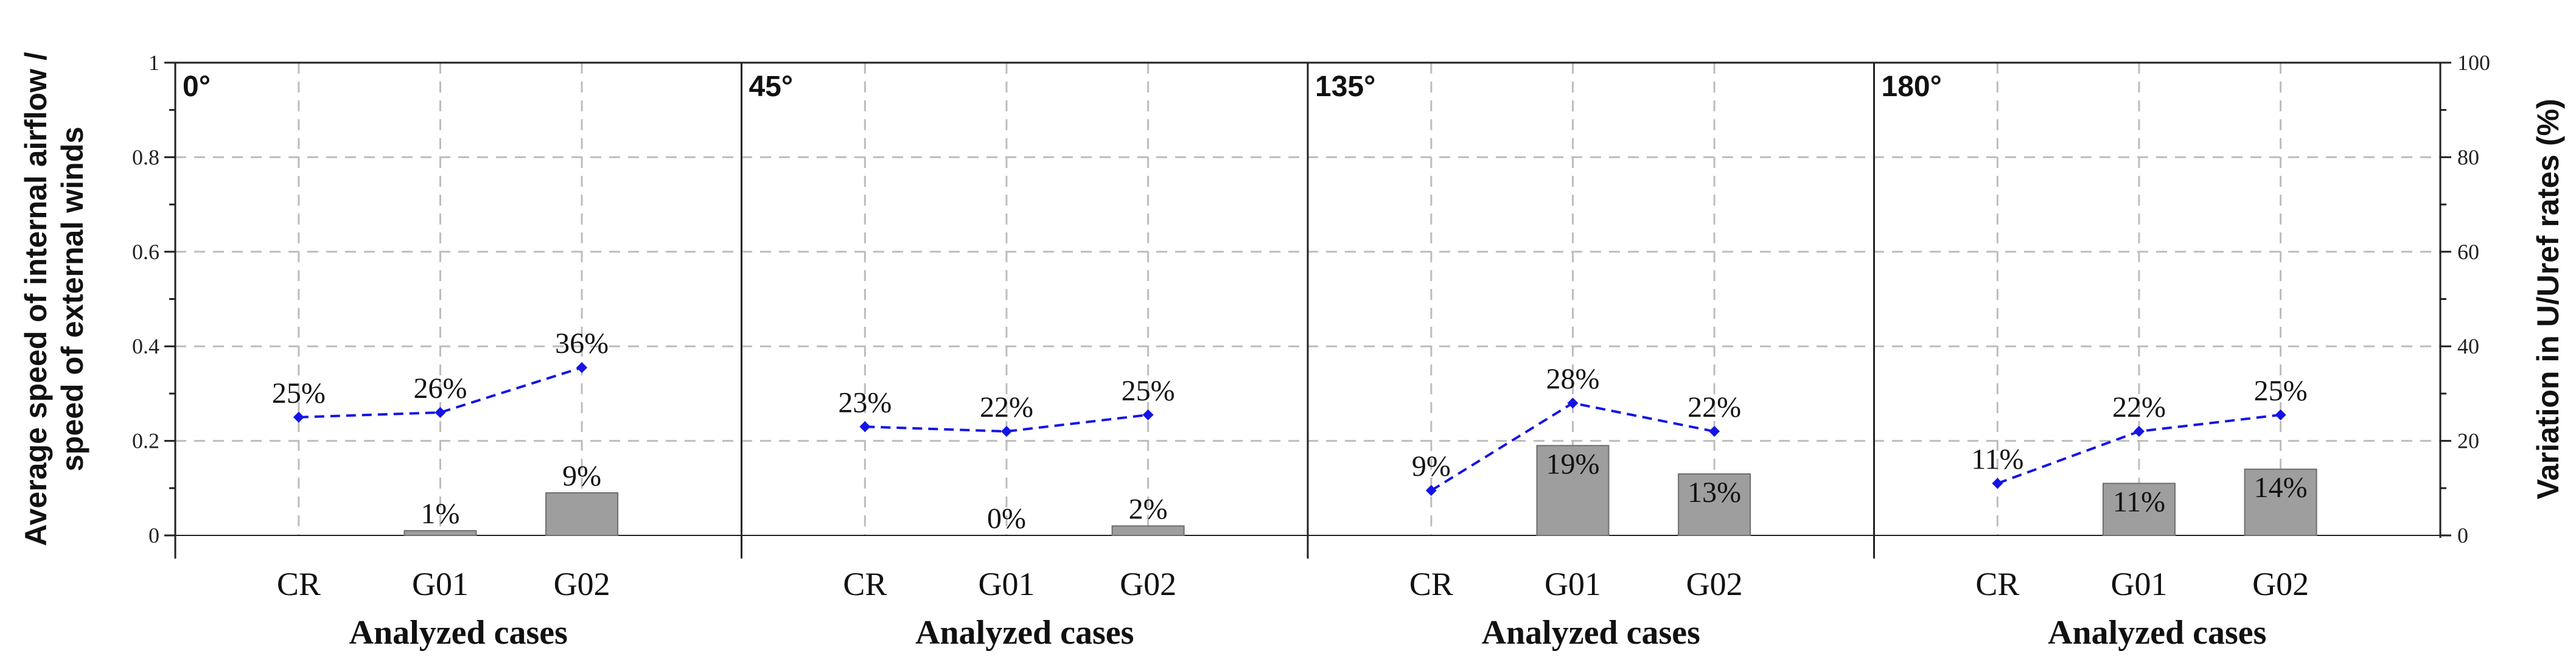  I want to click on line-value-label: 9%, so click(1431, 466).